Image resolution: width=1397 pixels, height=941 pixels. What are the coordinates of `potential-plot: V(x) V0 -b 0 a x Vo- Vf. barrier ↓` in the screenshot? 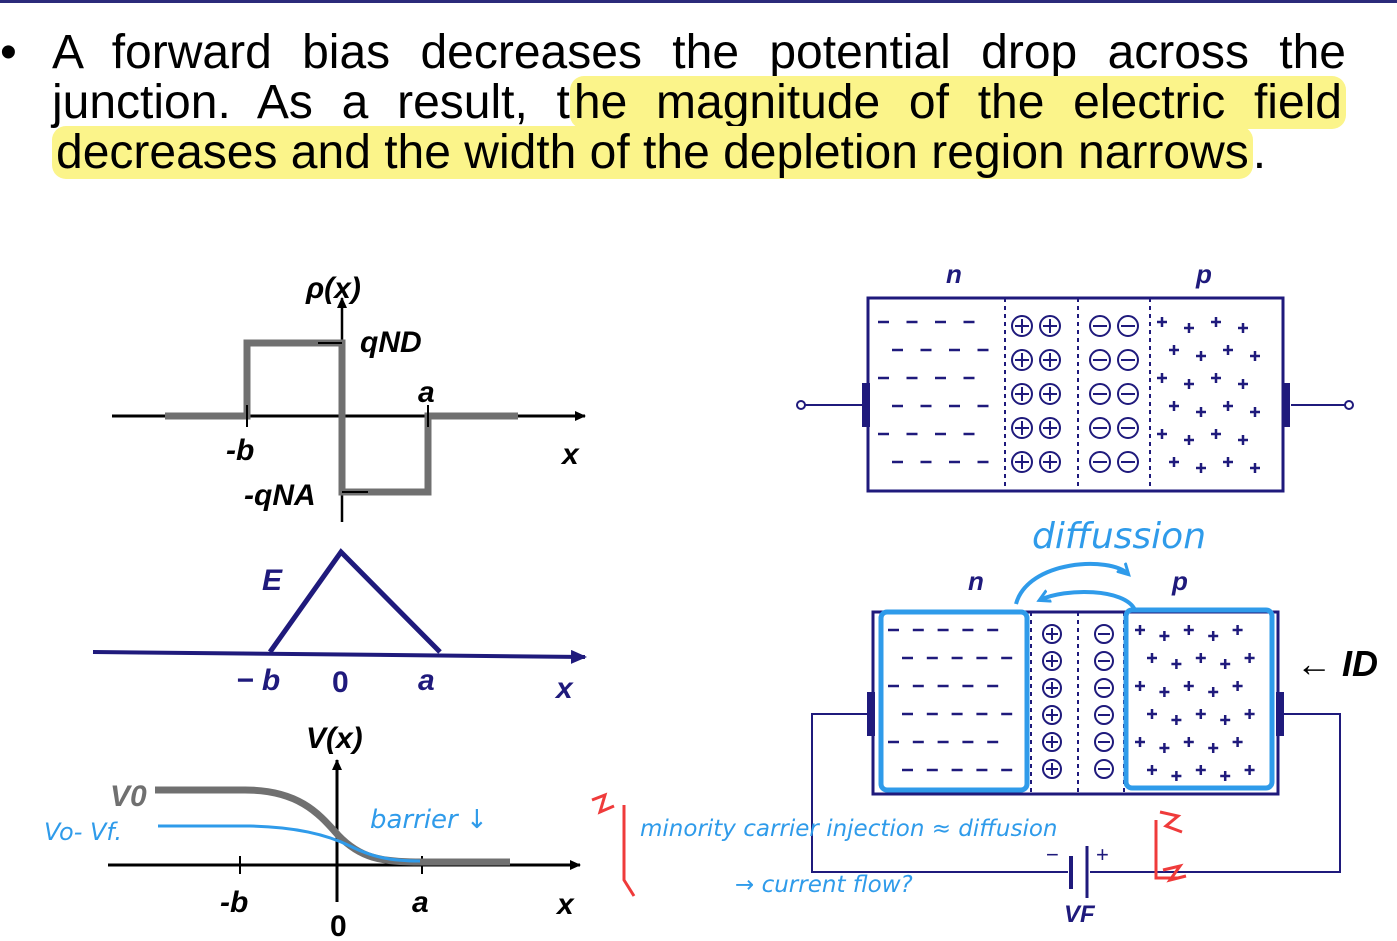 It's located at (312, 831).